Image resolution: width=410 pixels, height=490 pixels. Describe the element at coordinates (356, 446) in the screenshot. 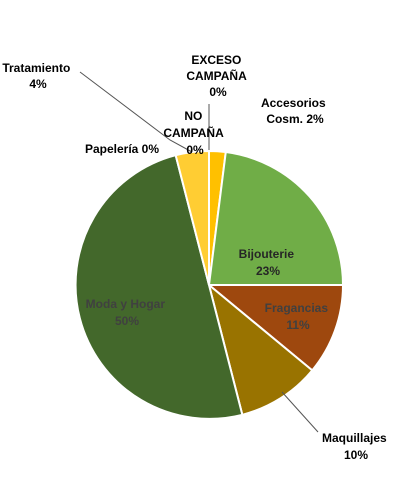

I see `label-maquillajes: Maquillajes 10%` at that location.